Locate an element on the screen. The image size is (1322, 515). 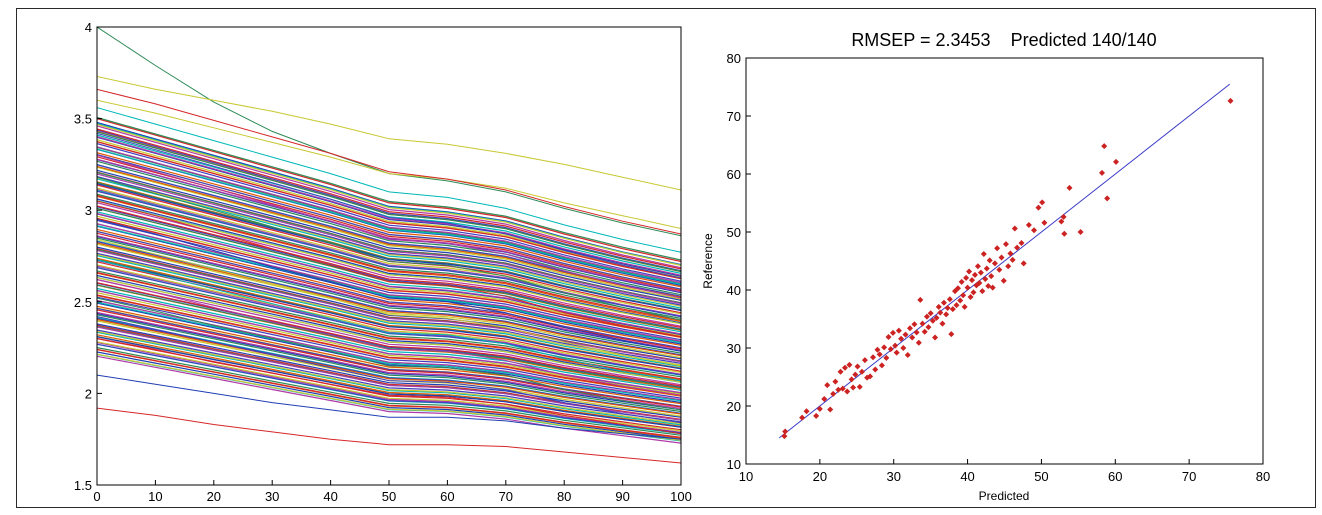
y-tick-label: 2.5 is located at coordinates (83, 302).